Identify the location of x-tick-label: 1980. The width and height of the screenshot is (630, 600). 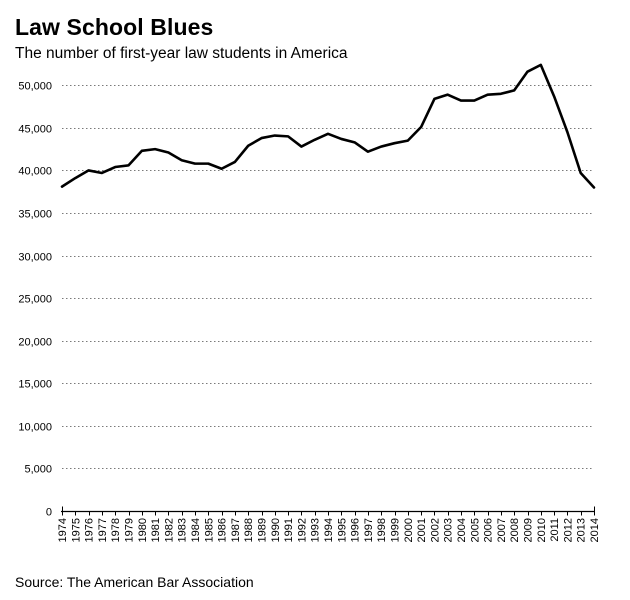
(143, 530).